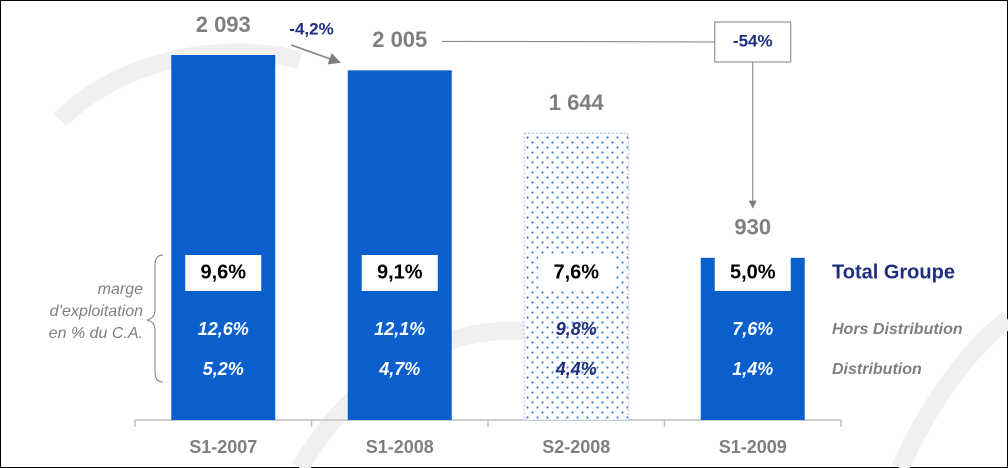  What do you see at coordinates (223, 447) in the screenshot?
I see `x-tick-label: S1-2007` at bounding box center [223, 447].